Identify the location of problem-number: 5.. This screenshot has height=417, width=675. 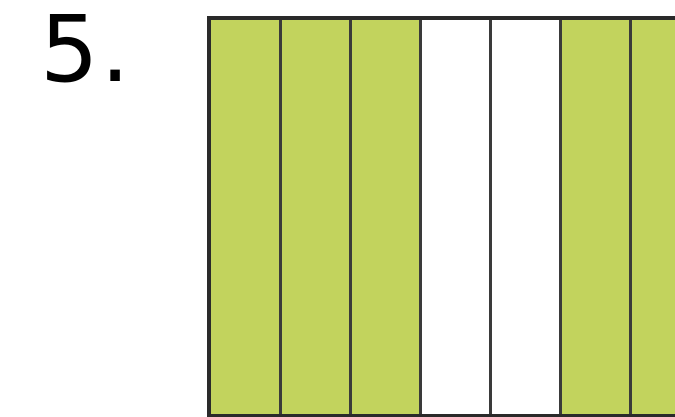
(86, 51).